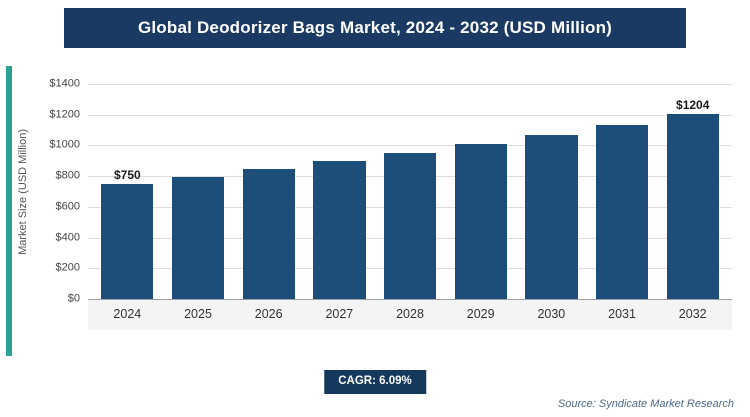  What do you see at coordinates (645, 404) in the screenshot?
I see `source-text: Source: Syndicate Market Research` at bounding box center [645, 404].